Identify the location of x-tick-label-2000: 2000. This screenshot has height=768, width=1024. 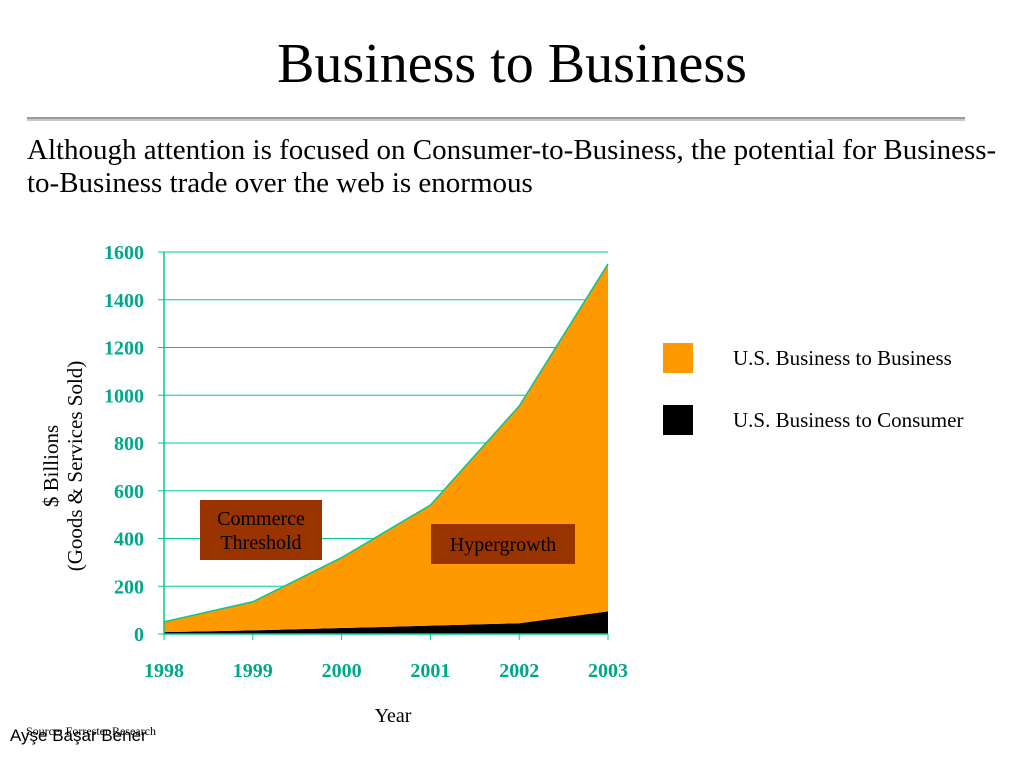
(342, 671).